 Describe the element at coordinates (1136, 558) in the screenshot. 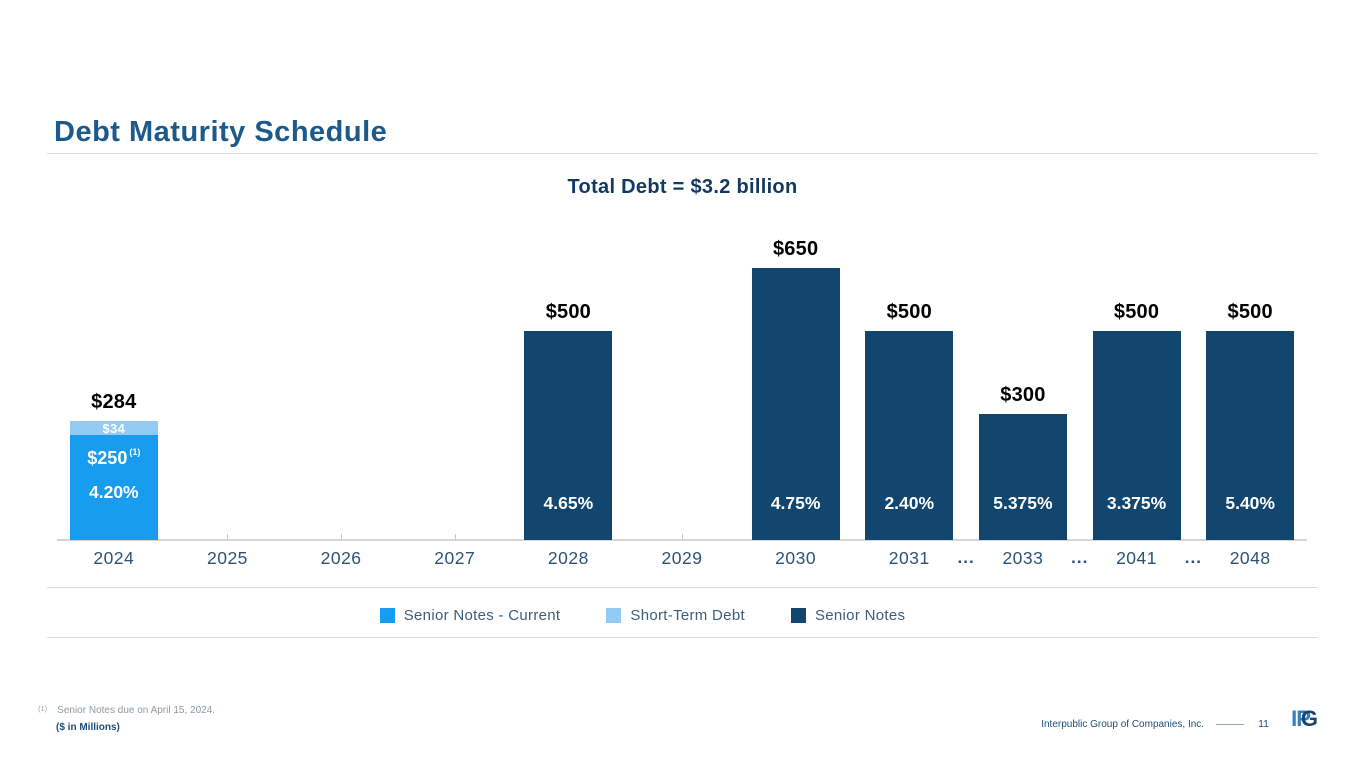

I see `x-axis-label-2041: 2041` at that location.